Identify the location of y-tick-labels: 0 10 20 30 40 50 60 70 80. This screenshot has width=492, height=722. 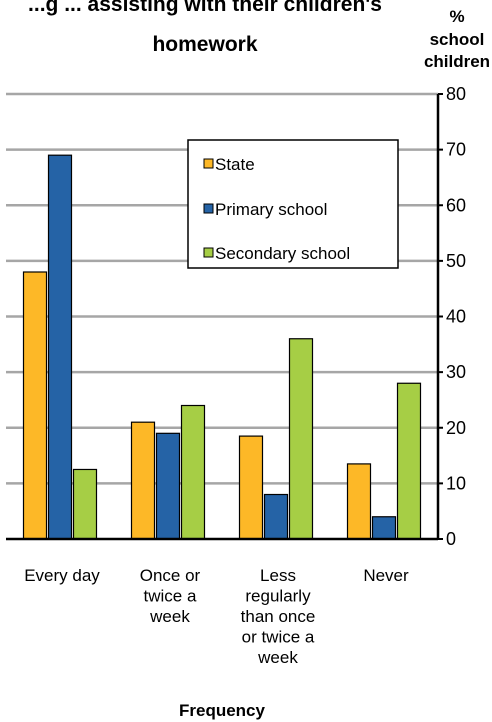
(456, 316).